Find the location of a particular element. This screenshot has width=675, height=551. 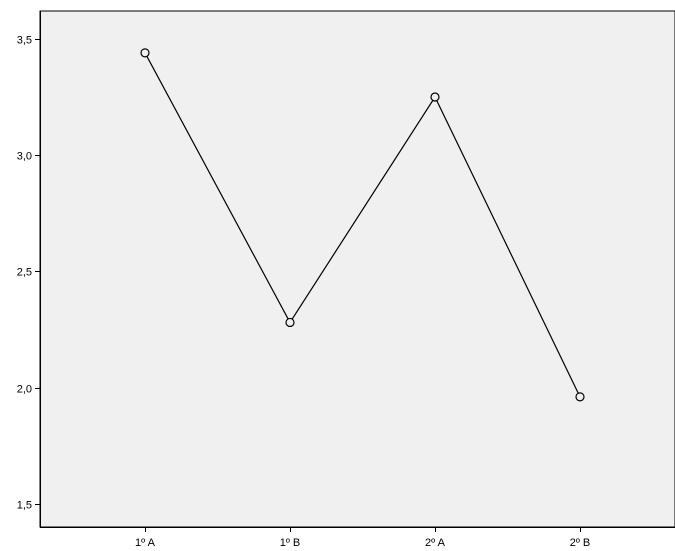

y-tick-label: 1,5 is located at coordinates (24, 506).